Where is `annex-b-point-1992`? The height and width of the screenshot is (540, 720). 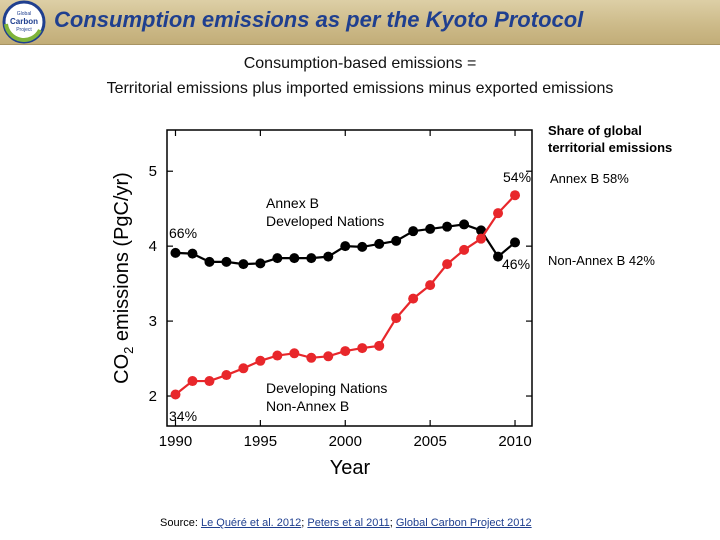 annex-b-point-1992 is located at coordinates (209, 261).